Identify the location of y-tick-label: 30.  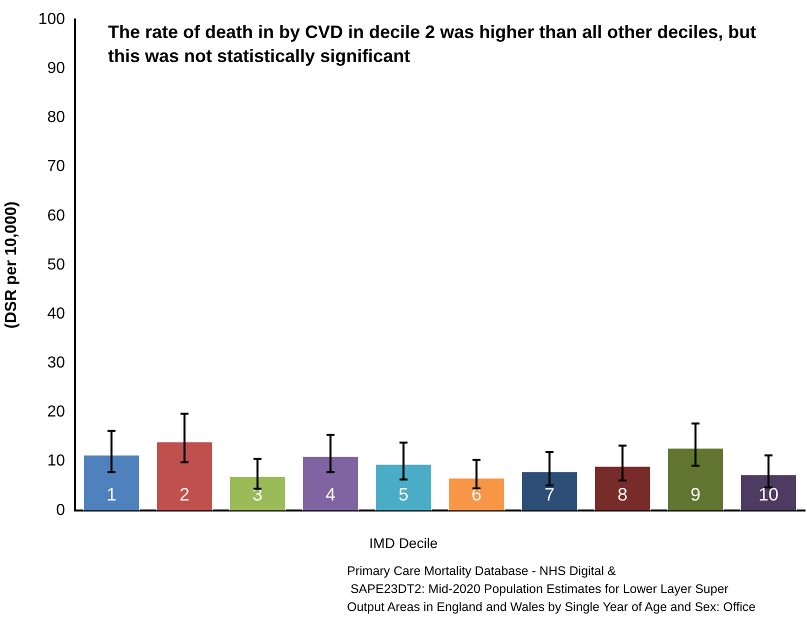
(56, 363).